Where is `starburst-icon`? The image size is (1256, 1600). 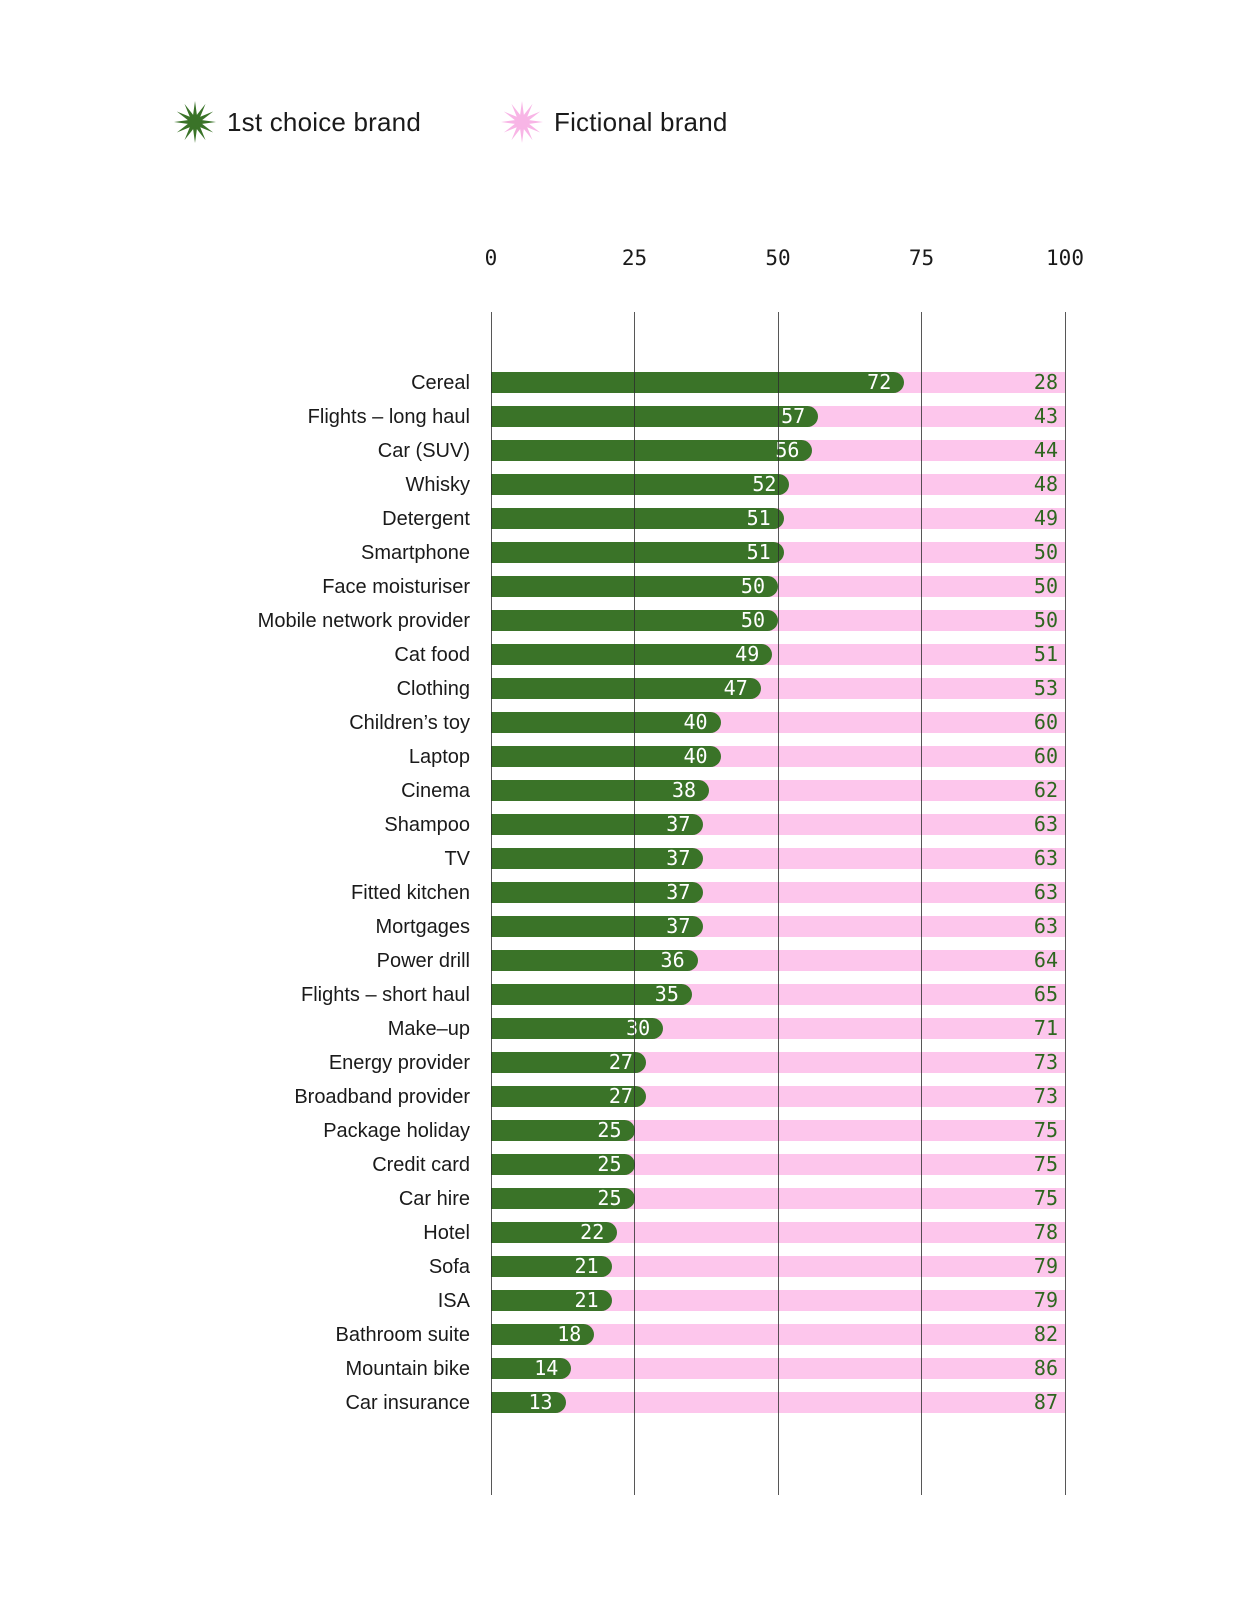
starburst-icon is located at coordinates (522, 122).